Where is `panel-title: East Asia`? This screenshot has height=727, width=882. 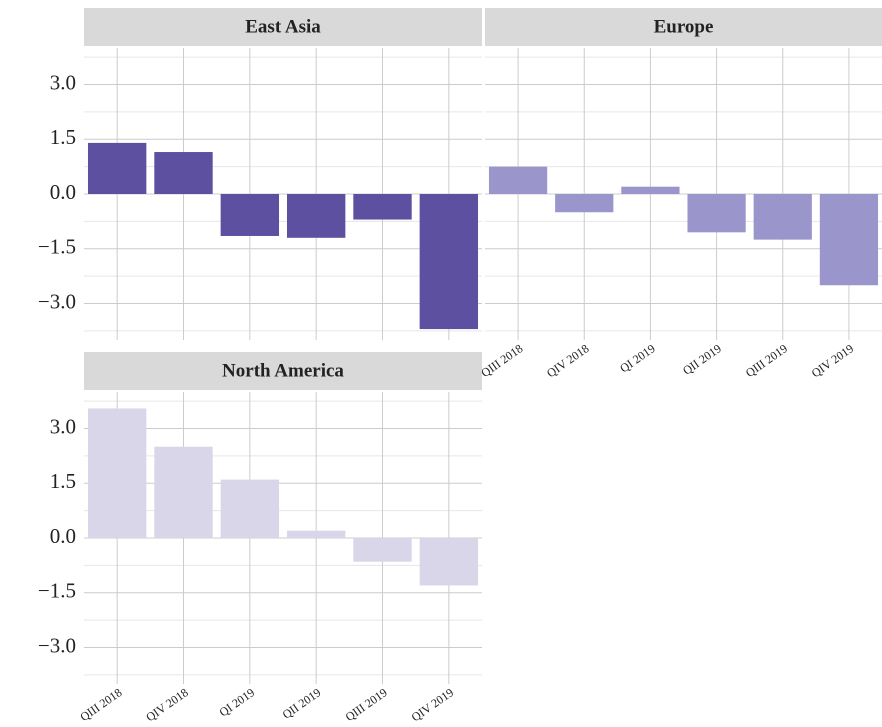 panel-title: East Asia is located at coordinates (283, 26).